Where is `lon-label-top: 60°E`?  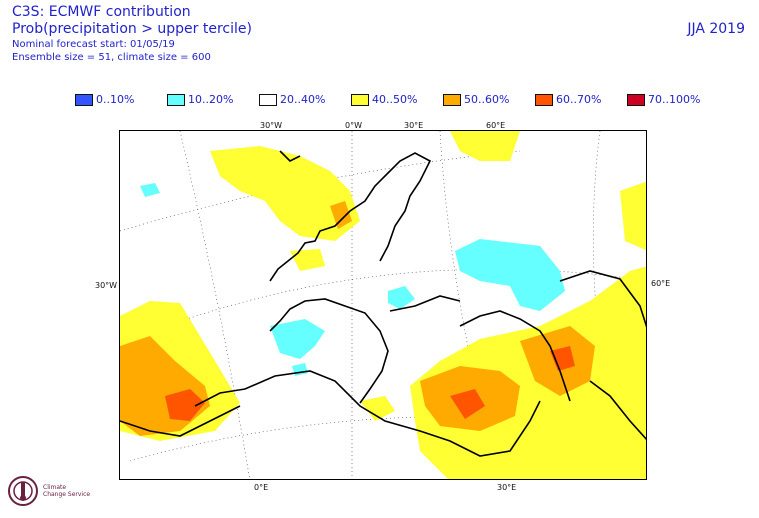
lon-label-top: 60°E is located at coordinates (496, 125).